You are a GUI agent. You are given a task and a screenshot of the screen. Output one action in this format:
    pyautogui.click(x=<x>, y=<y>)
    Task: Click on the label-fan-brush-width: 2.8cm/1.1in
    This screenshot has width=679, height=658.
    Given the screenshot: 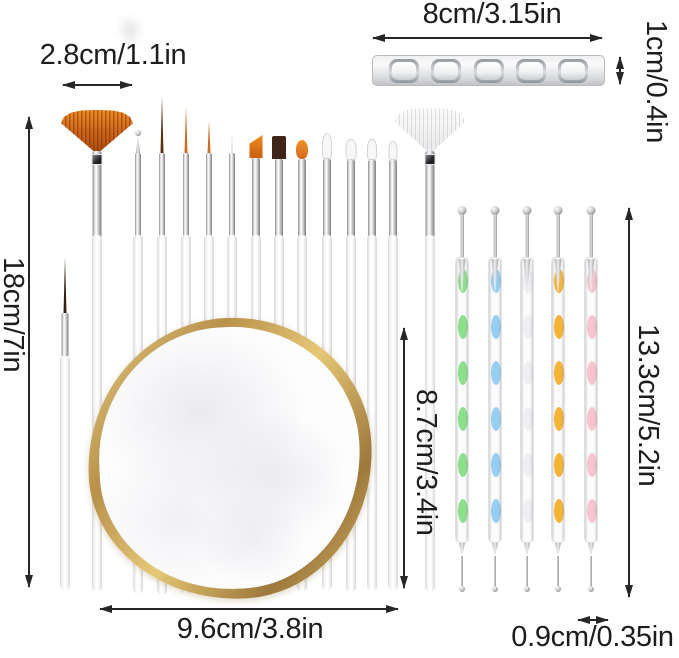 What is the action you would take?
    pyautogui.click(x=113, y=55)
    